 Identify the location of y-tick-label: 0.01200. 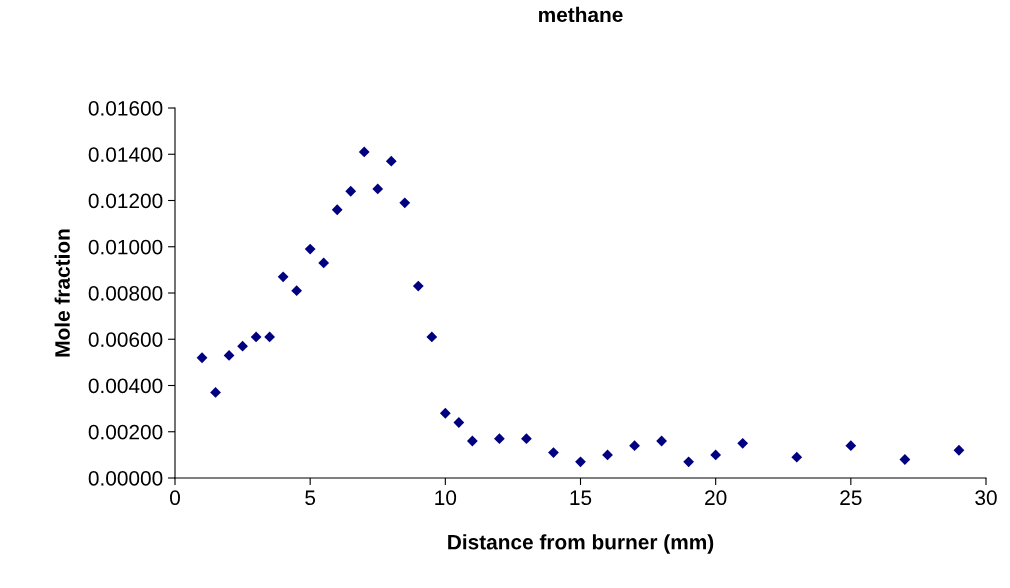
(125, 201).